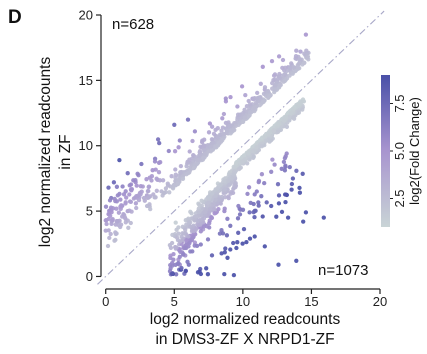 This screenshot has height=354, width=427. What do you see at coordinates (399, 103) in the screenshot?
I see `colorbar-tick-label: 7.5` at bounding box center [399, 103].